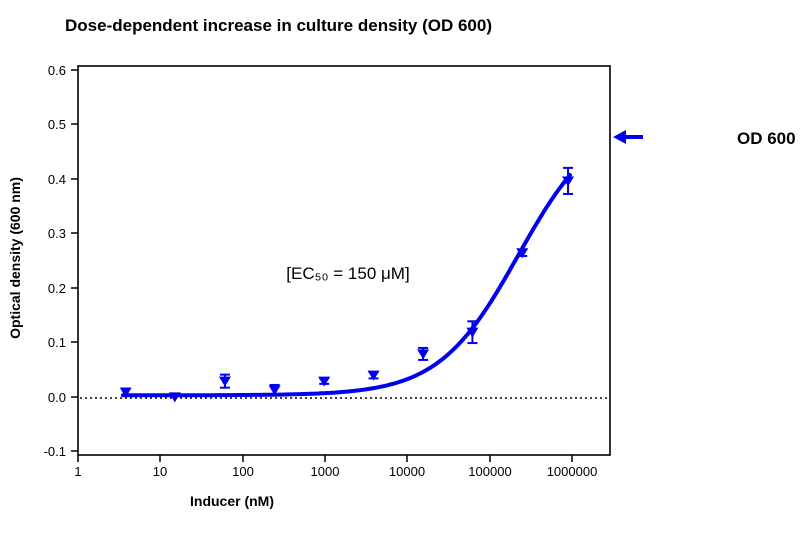 The width and height of the screenshot is (800, 534). Describe the element at coordinates (572, 471) in the screenshot. I see `x-tick-label: 1000000` at that location.